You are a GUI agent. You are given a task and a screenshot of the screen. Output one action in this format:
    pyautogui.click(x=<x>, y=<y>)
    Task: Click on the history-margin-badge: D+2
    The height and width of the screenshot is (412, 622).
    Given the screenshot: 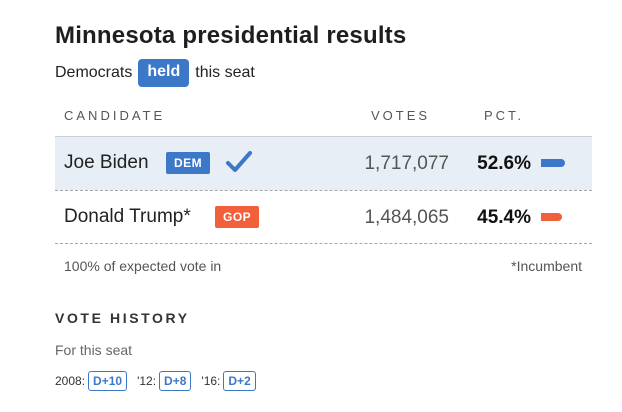 What is the action you would take?
    pyautogui.click(x=239, y=381)
    